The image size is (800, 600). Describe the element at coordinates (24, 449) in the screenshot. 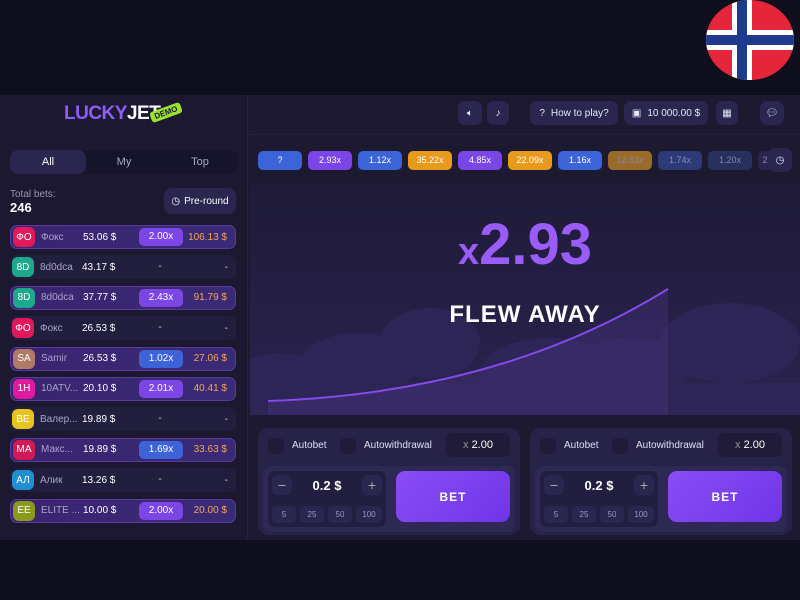

I see `avatar: МА` at that location.